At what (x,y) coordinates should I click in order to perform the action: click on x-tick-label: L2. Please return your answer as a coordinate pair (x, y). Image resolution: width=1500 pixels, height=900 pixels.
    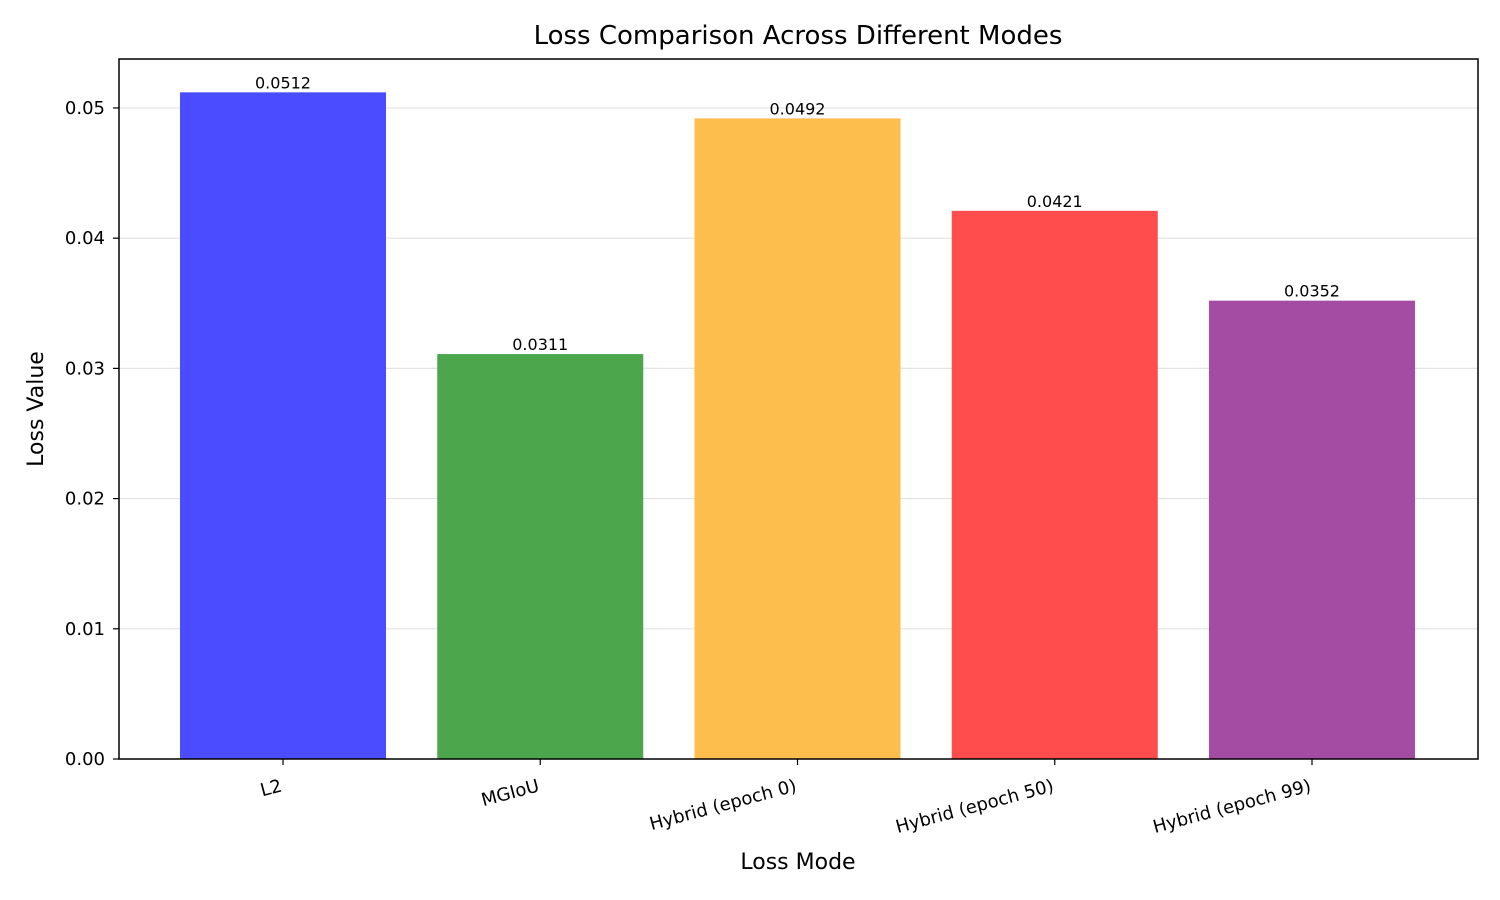
    Looking at the image, I should click on (271, 789).